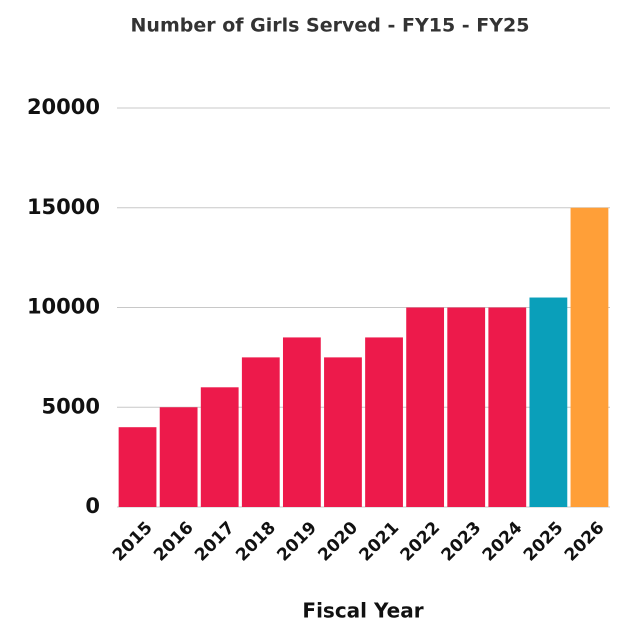  Describe the element at coordinates (215, 542) in the screenshot. I see `x-tick-label: 2017` at that location.